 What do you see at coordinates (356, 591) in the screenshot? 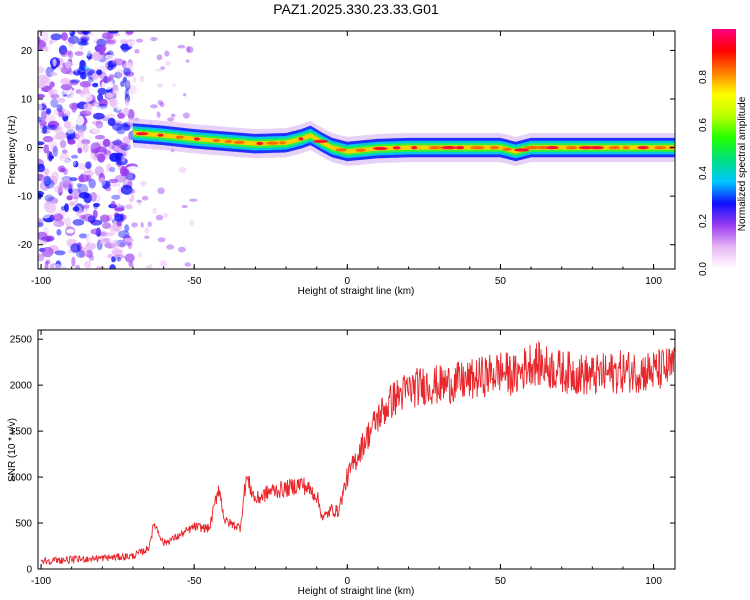
I see `snr-x-label: Height of straight line (km)` at bounding box center [356, 591].